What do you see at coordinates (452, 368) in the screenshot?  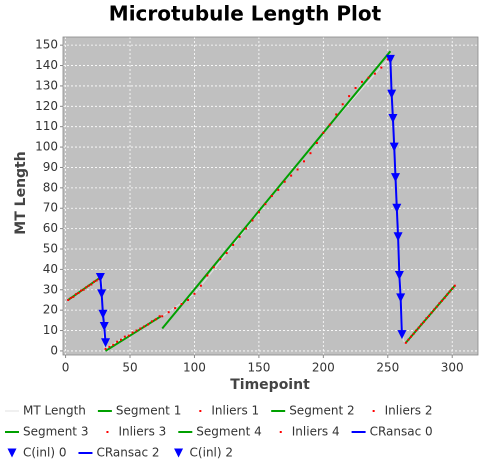 I see `x-tick-label: 300` at bounding box center [452, 368].